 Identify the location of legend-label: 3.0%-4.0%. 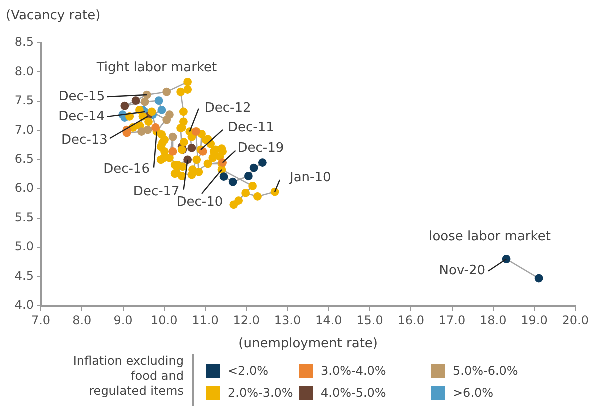
(353, 371).